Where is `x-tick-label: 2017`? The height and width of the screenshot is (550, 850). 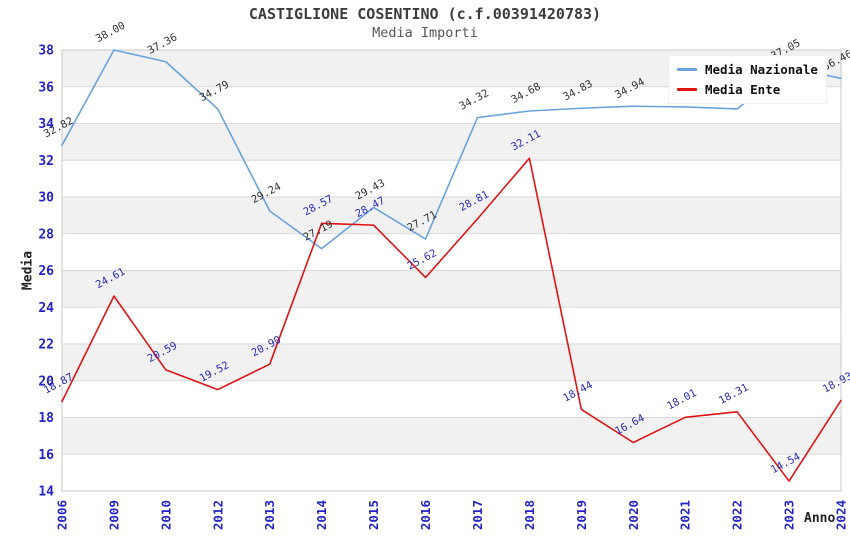 x-tick-label: 2017 is located at coordinates (477, 515).